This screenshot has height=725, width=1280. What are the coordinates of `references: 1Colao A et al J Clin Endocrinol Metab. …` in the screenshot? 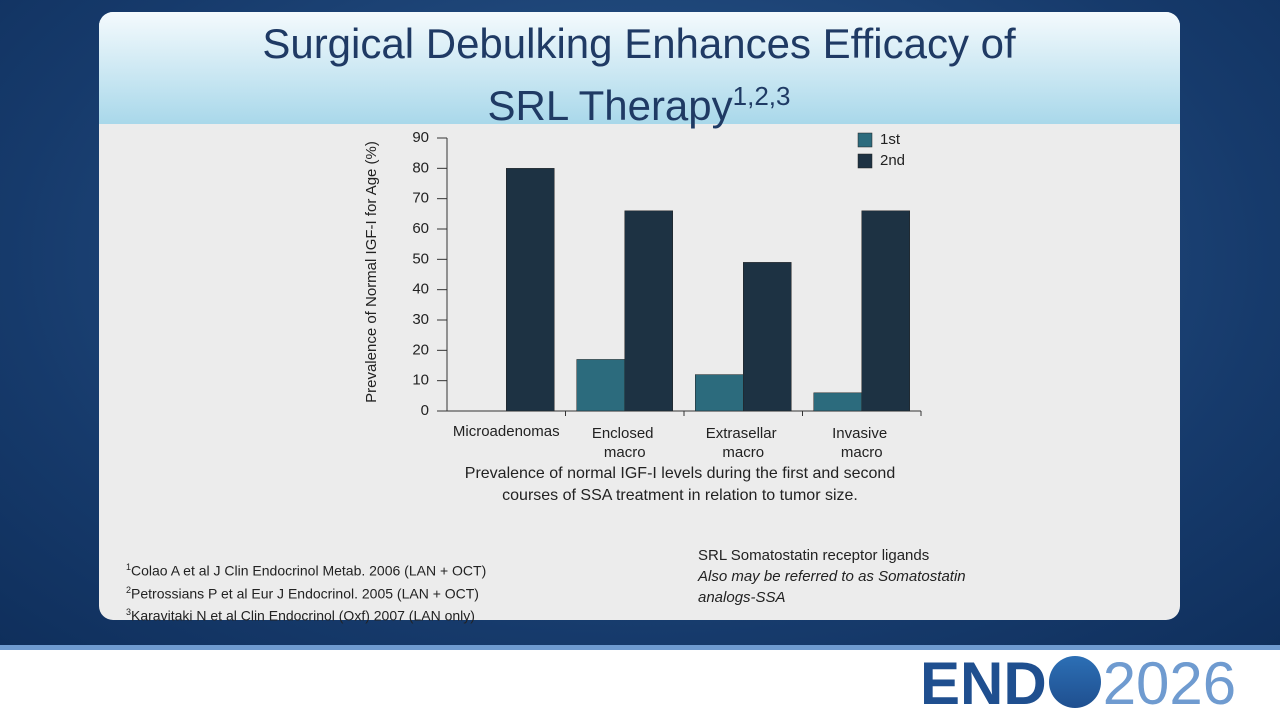 It's located at (306, 592).